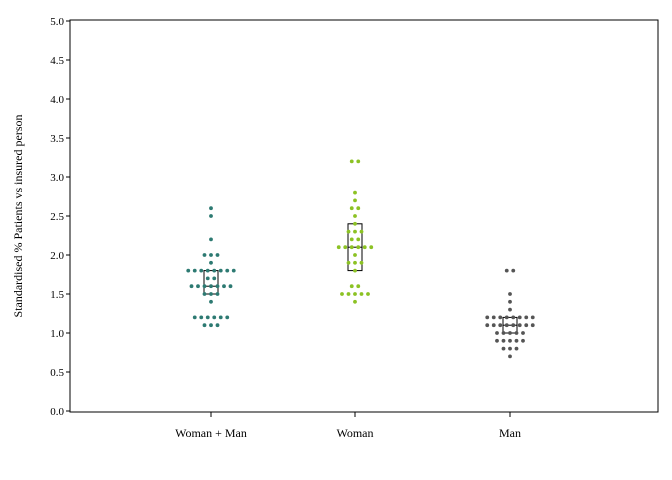  Describe the element at coordinates (57, 100) in the screenshot. I see `y-tick-label: 4.0` at that location.